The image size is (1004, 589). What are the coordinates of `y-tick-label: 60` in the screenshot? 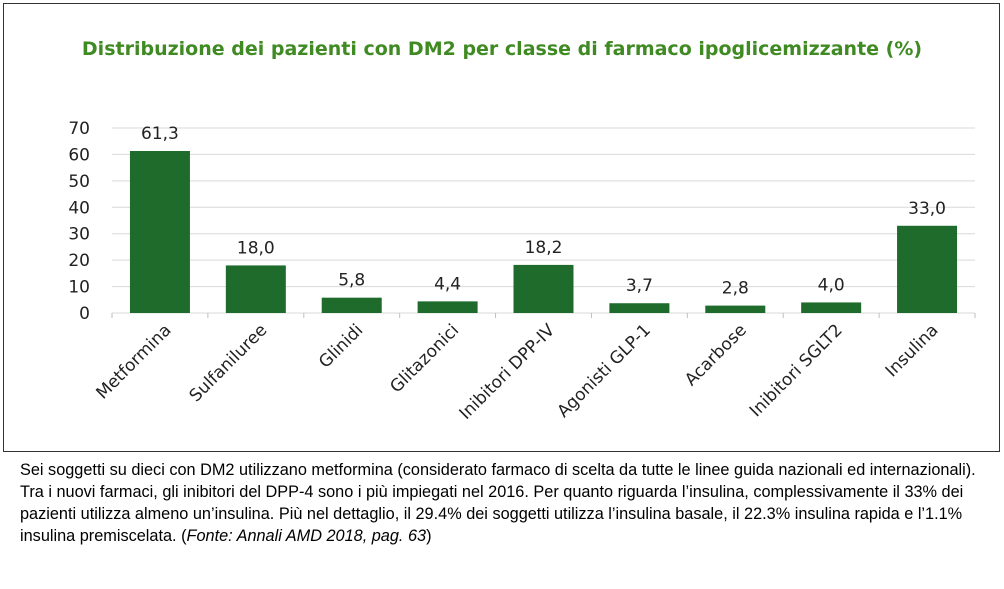 It's located at (79, 155).